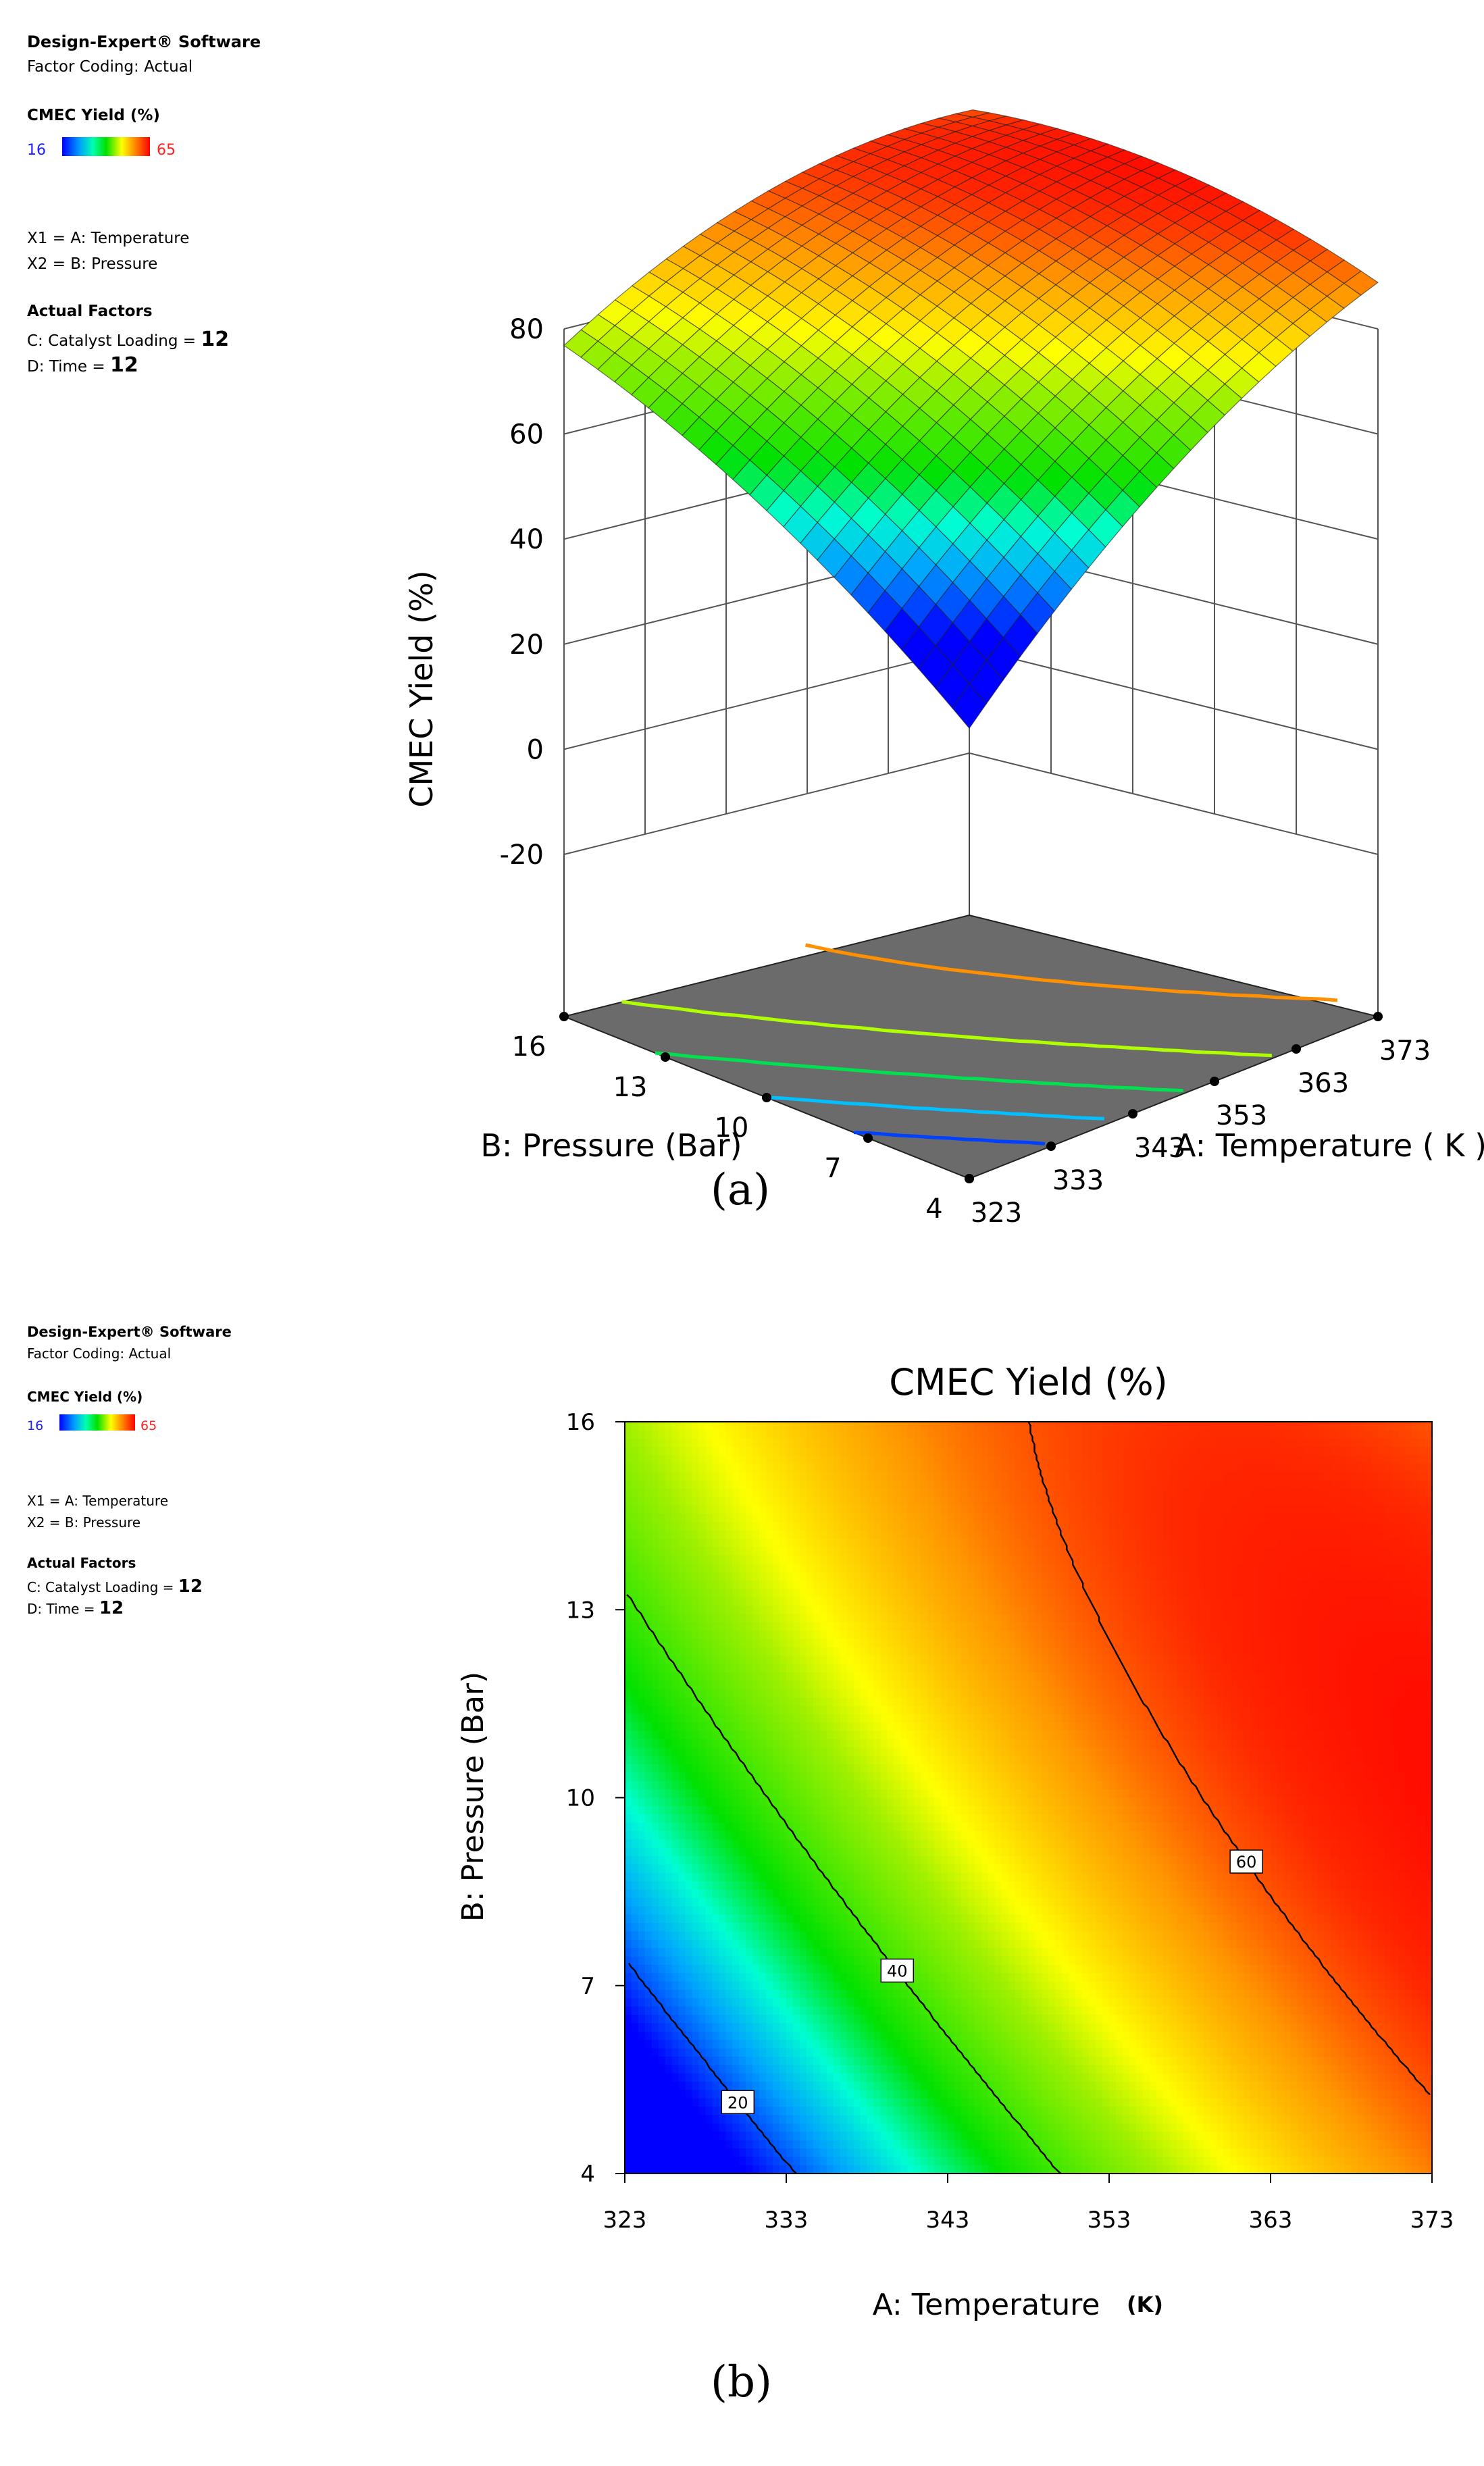  I want to click on factor-d-label: D: Time =, so click(66, 367).